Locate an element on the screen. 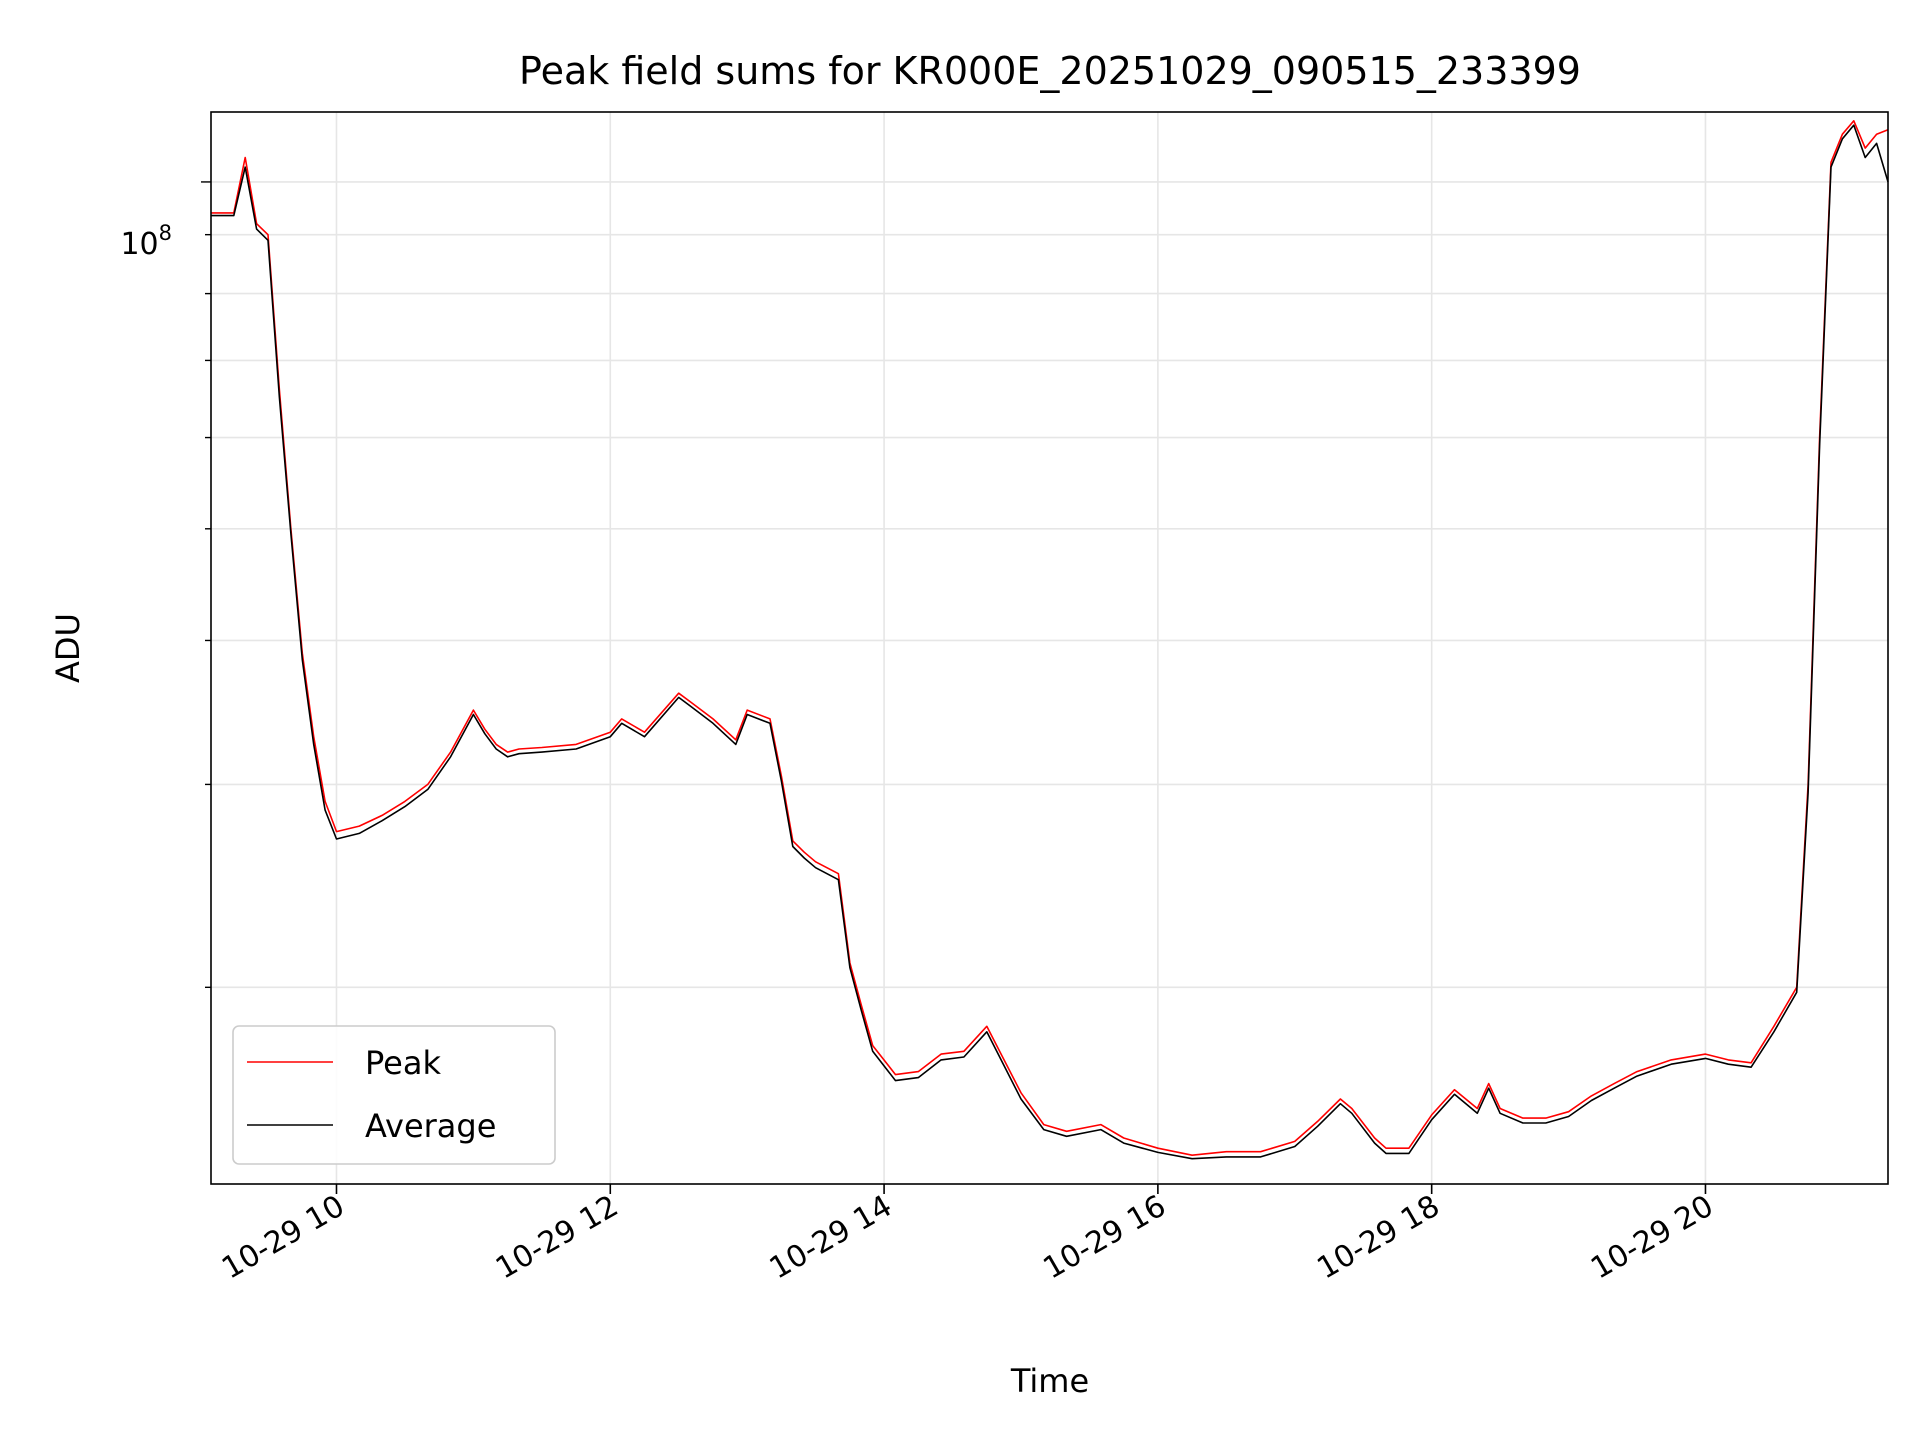 The width and height of the screenshot is (1920, 1440). y-axis-label: ADU is located at coordinates (68, 648).